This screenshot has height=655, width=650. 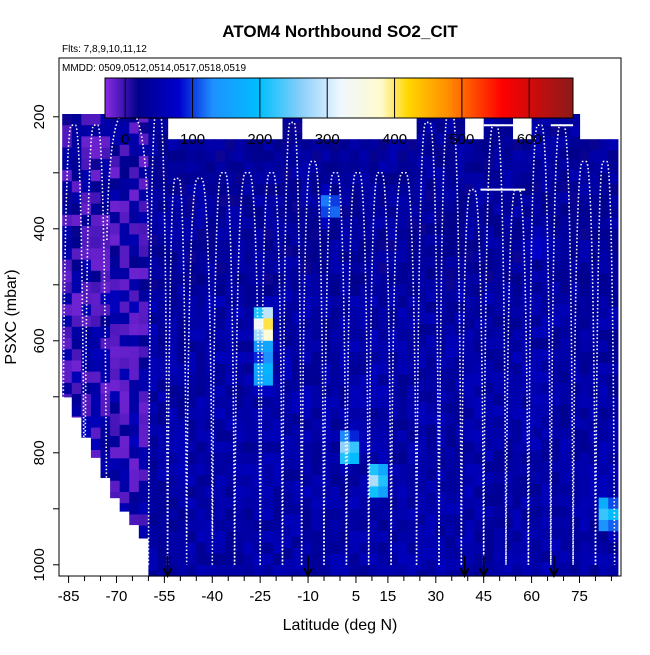 What do you see at coordinates (154, 68) in the screenshot?
I see `dates-label: MMDD: 0509,0512,0514,0517,0518,0519` at bounding box center [154, 68].